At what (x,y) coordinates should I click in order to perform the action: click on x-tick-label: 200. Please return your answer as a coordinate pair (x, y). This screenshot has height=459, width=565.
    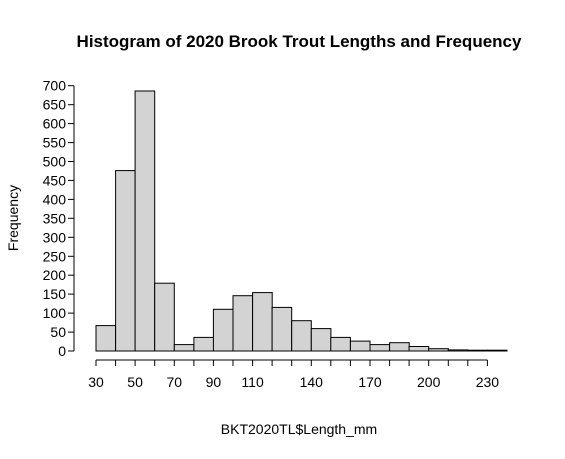
    Looking at the image, I should click on (429, 382).